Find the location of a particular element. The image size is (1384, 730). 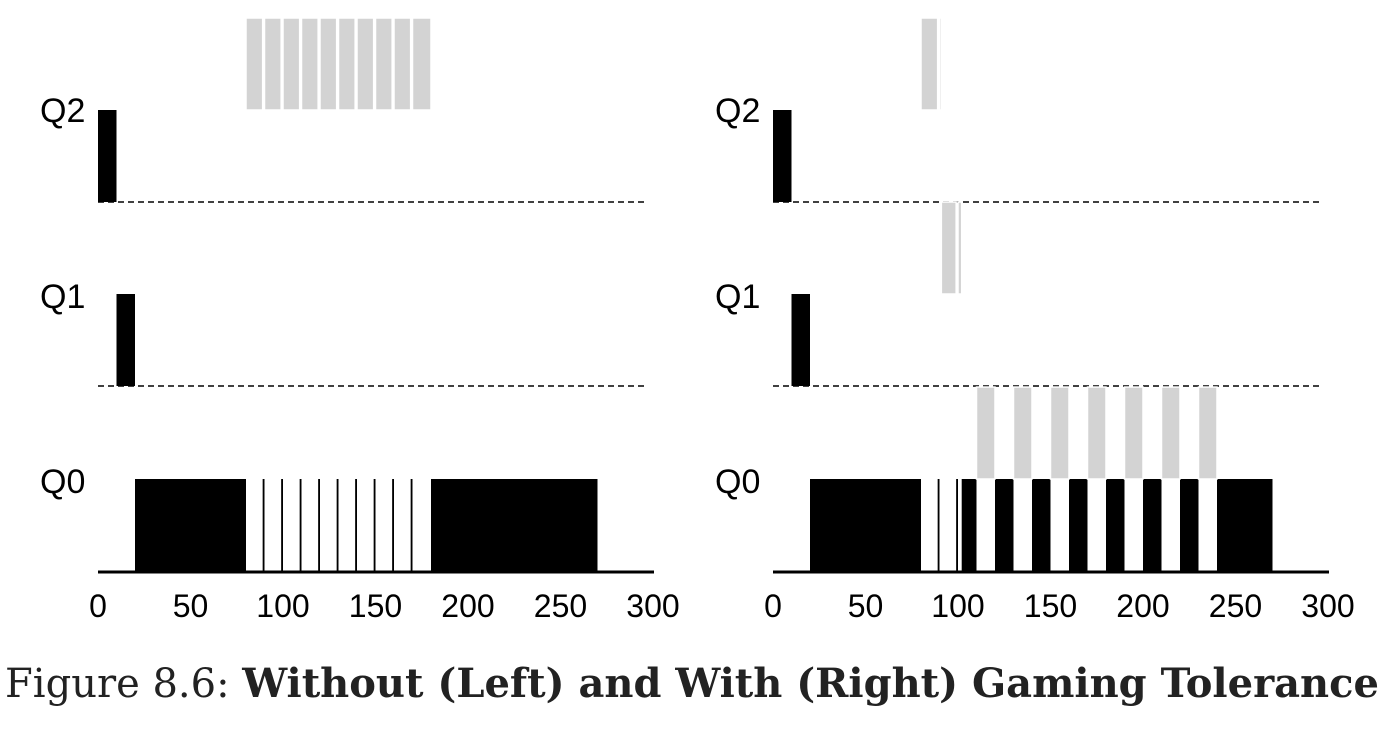

caption-prefix: Figure 8.6: is located at coordinates (124, 684).